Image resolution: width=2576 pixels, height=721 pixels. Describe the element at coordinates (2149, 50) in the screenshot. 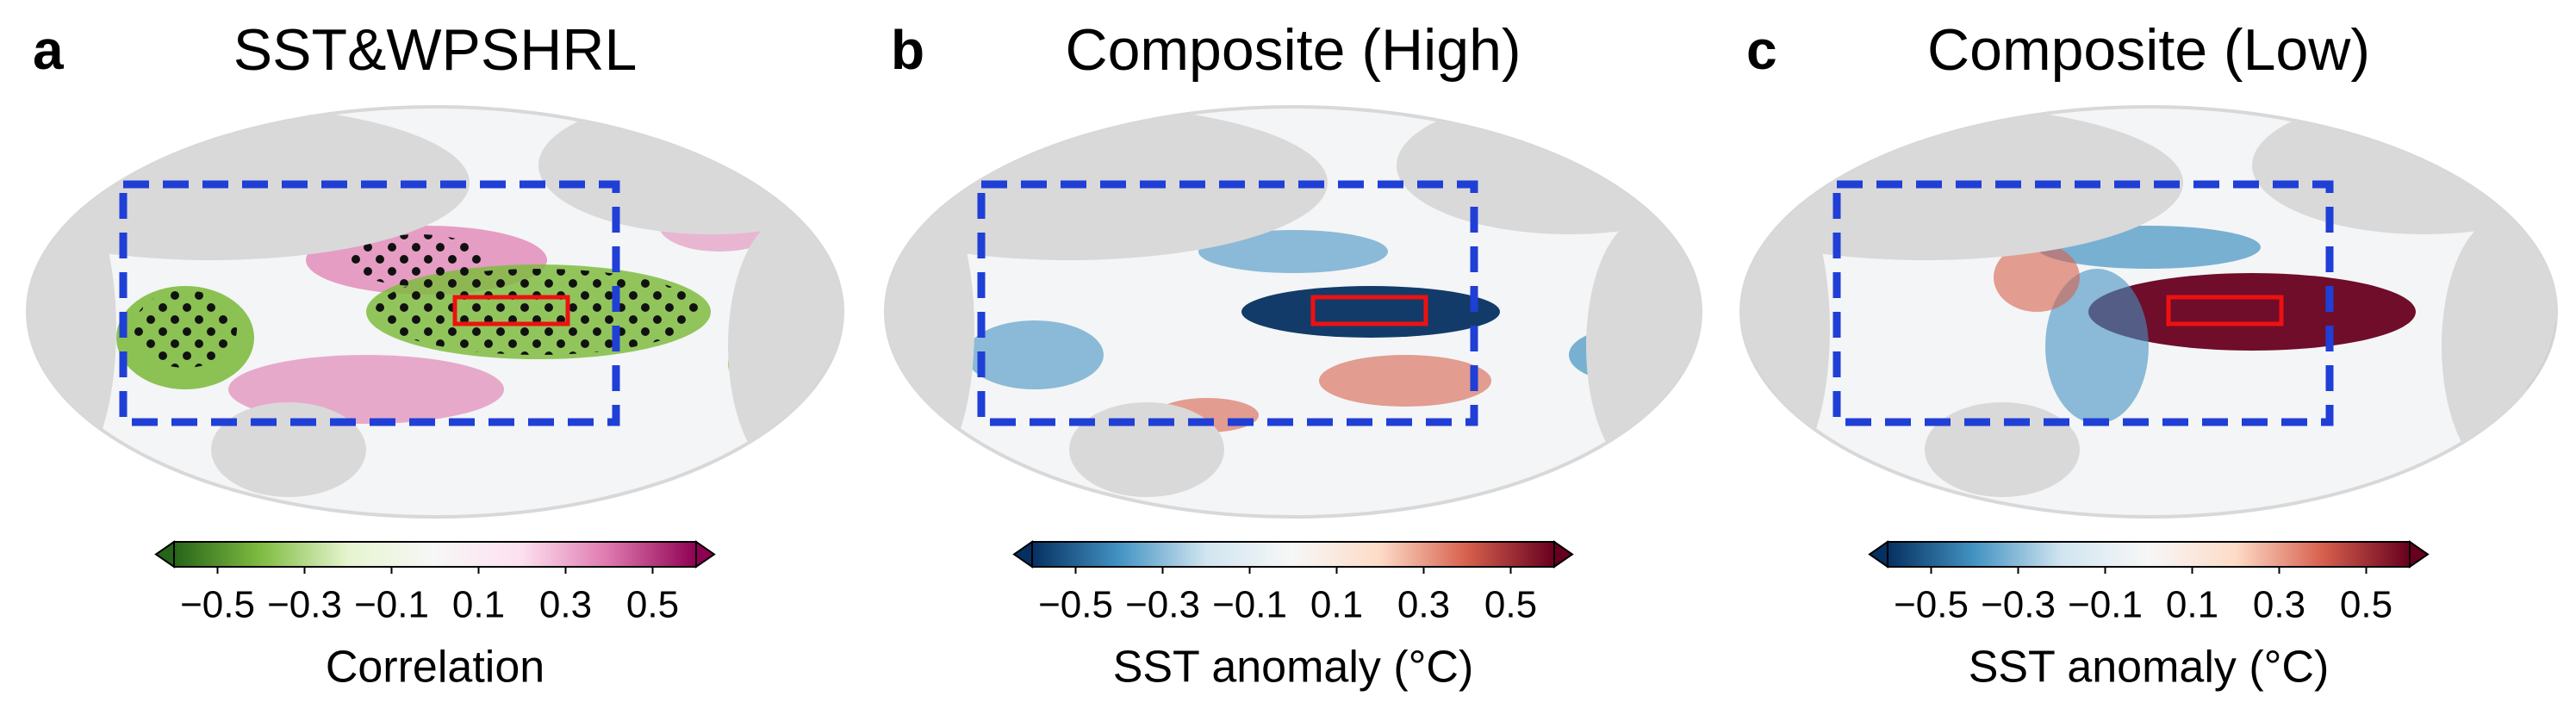

I see `panel-title: Composite (Low)` at that location.